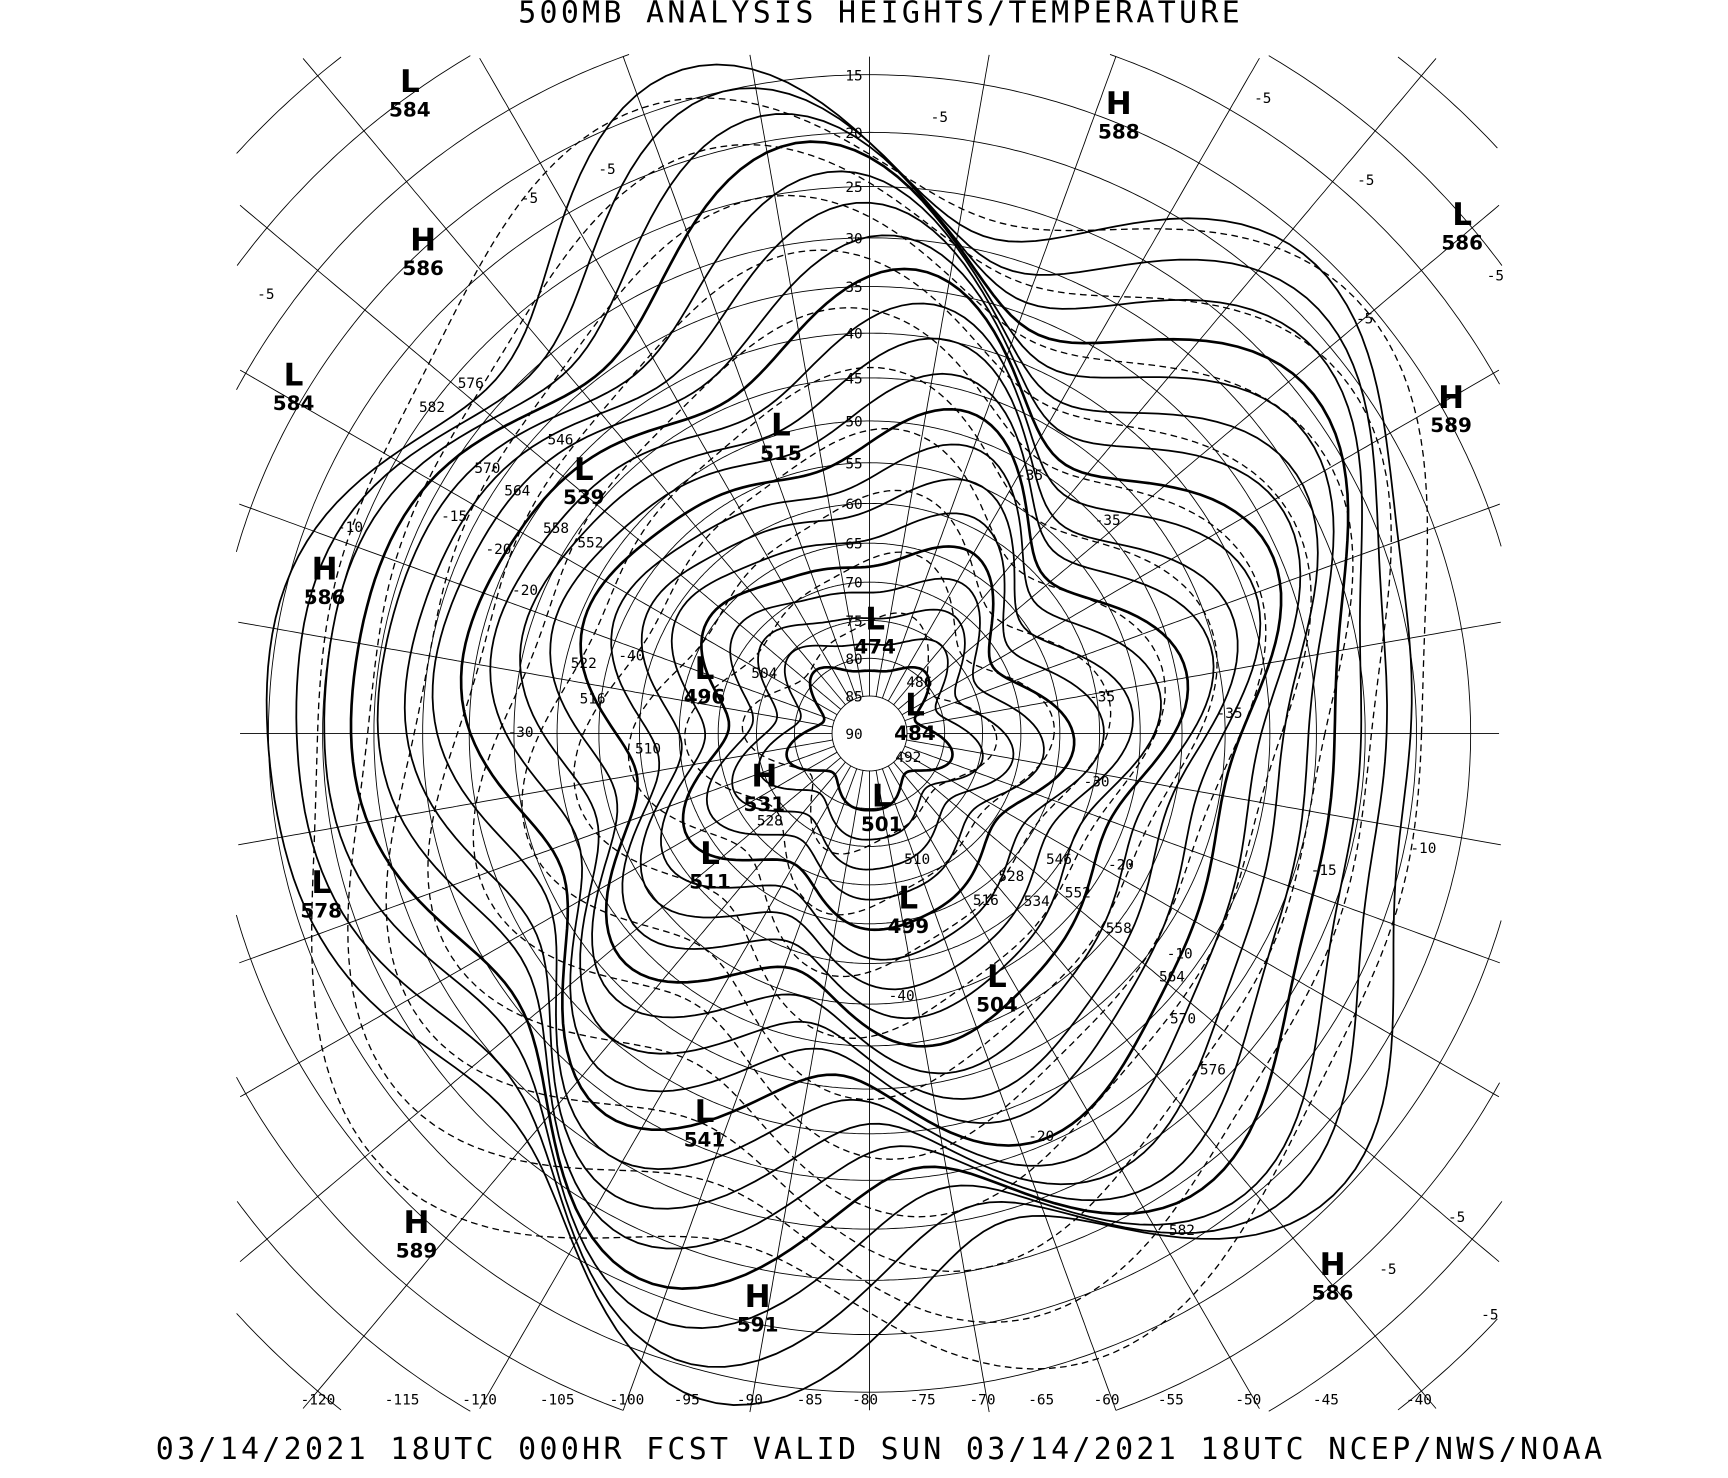 The image size is (1728, 1478). I want to click on height-contour-label: 570, so click(1183, 1020).